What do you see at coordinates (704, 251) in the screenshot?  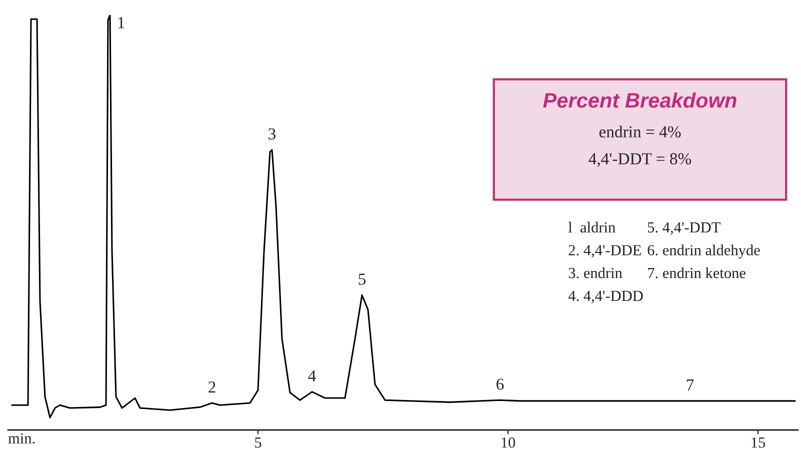 I see `annotation: 6. endrin aldehyde` at bounding box center [704, 251].